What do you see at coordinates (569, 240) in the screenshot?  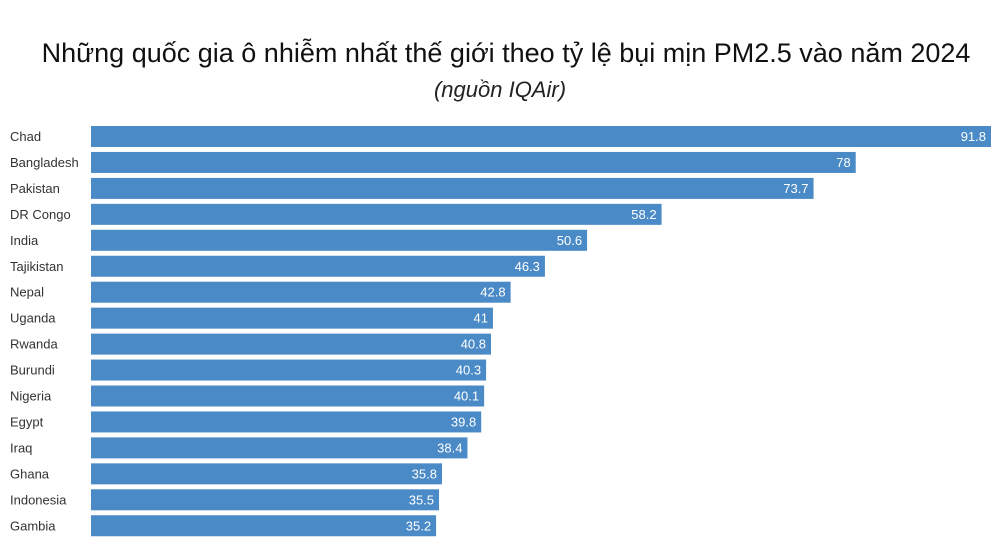 I see `value-label: 50.6` at bounding box center [569, 240].